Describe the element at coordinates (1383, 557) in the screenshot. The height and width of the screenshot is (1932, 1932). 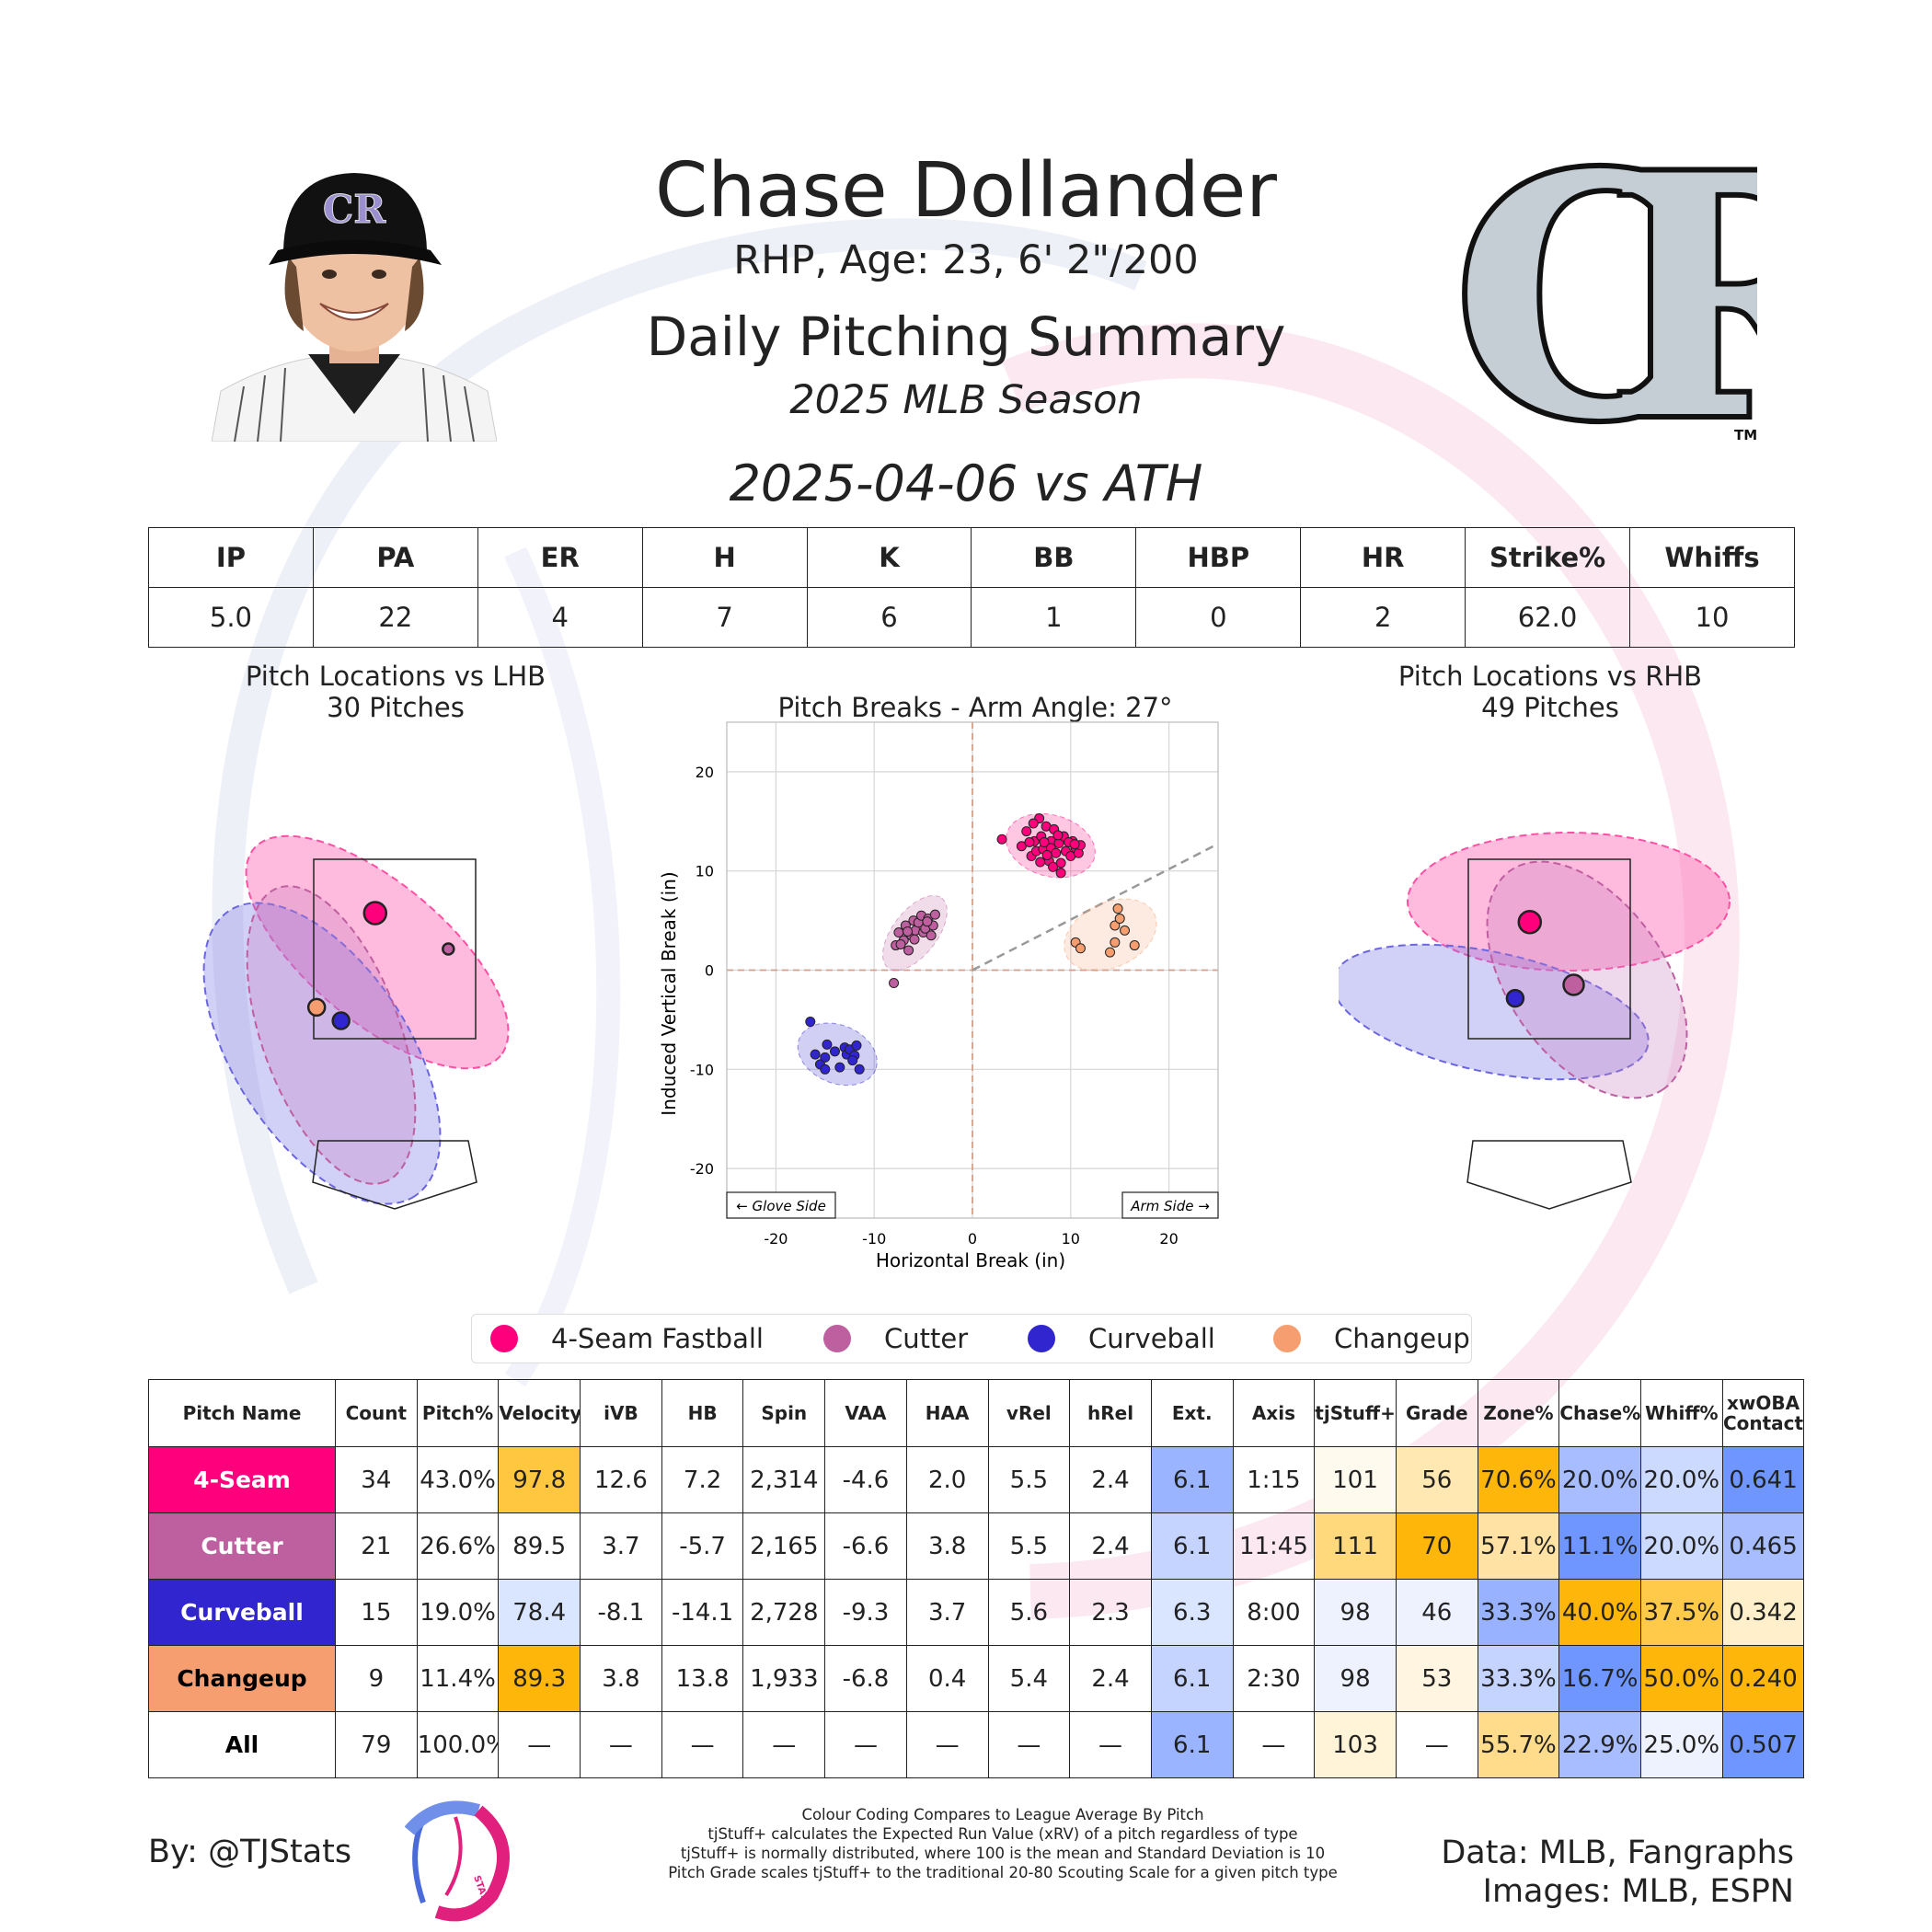
I see `stat-header-hr: HR` at that location.